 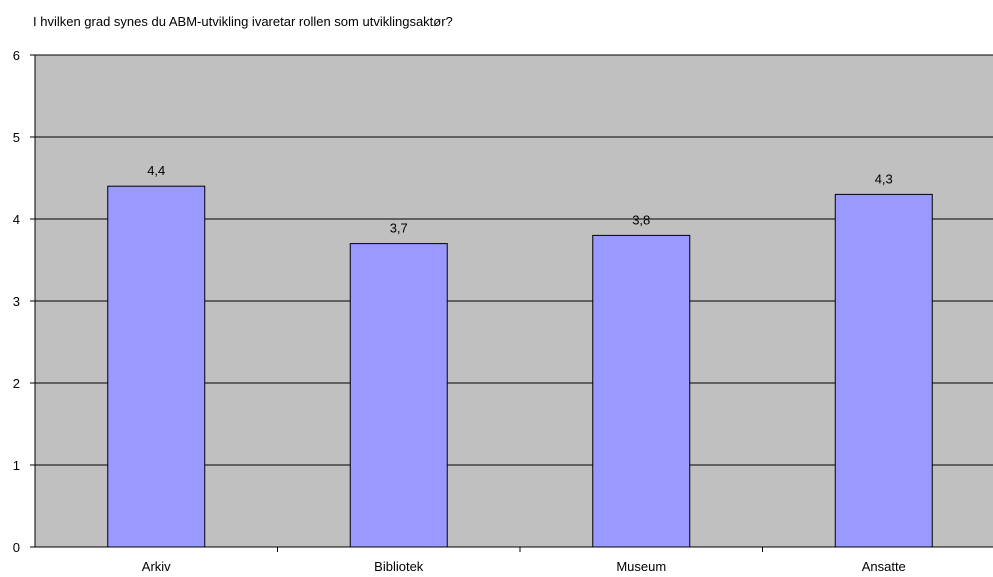 What do you see at coordinates (884, 566) in the screenshot?
I see `x-tick-label-ansatte: Ansatte` at bounding box center [884, 566].